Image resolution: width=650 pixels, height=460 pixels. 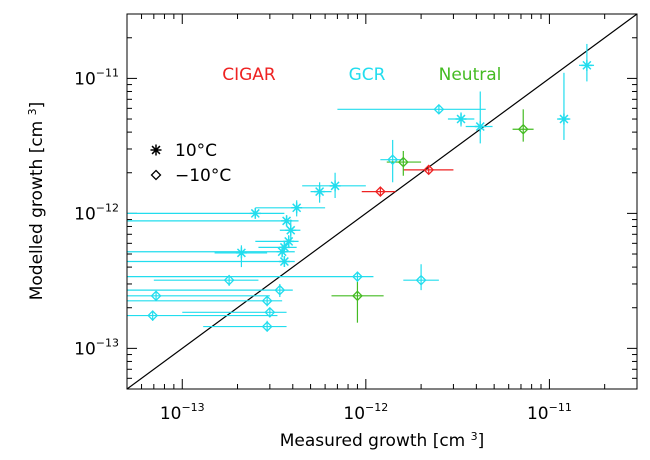 What do you see at coordinates (249, 75) in the screenshot?
I see `legend-label-cigar: CIGAR` at bounding box center [249, 75].